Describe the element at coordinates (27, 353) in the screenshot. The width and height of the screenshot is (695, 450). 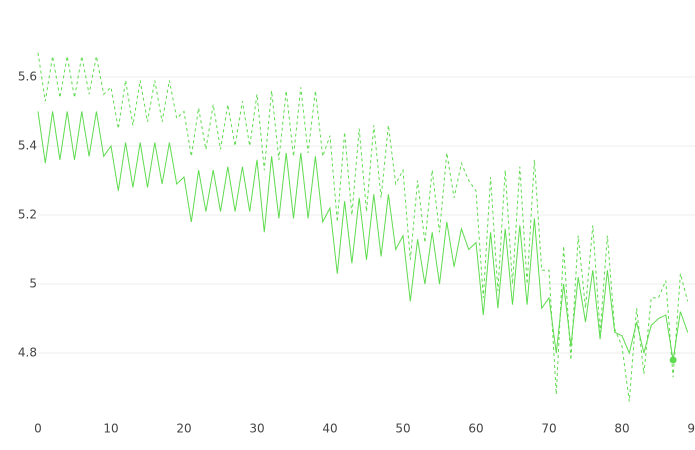
I see `y-tick-label: 4.8` at that location.